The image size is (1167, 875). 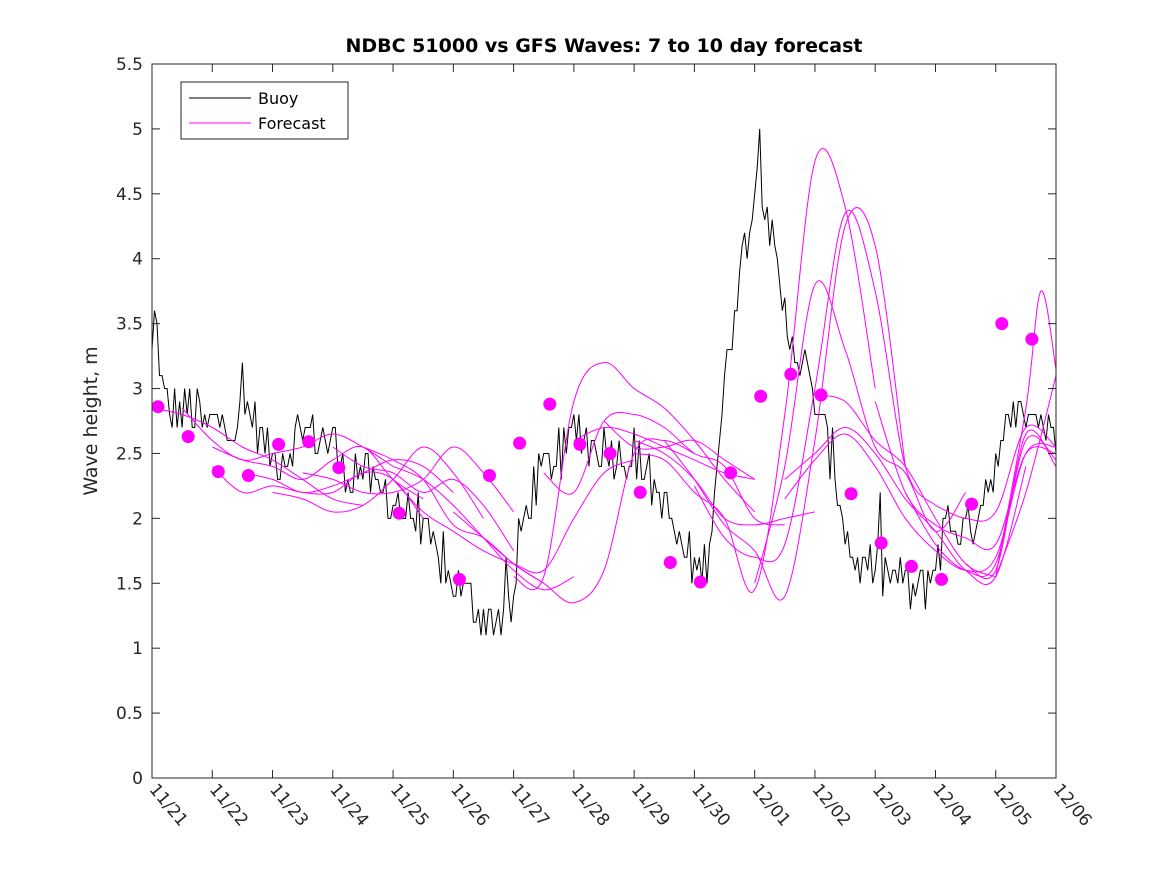 I want to click on x-tick-label: 11/27, so click(x=529, y=805).